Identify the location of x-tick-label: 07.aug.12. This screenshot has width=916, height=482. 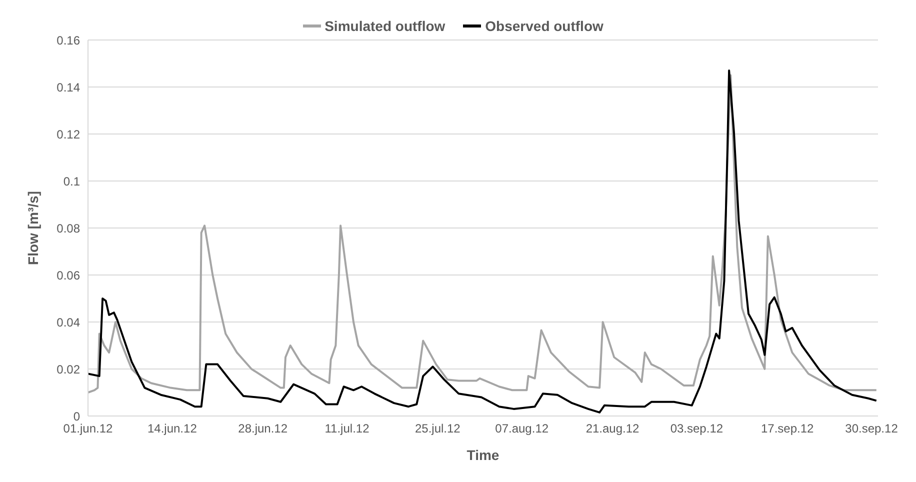
(522, 429).